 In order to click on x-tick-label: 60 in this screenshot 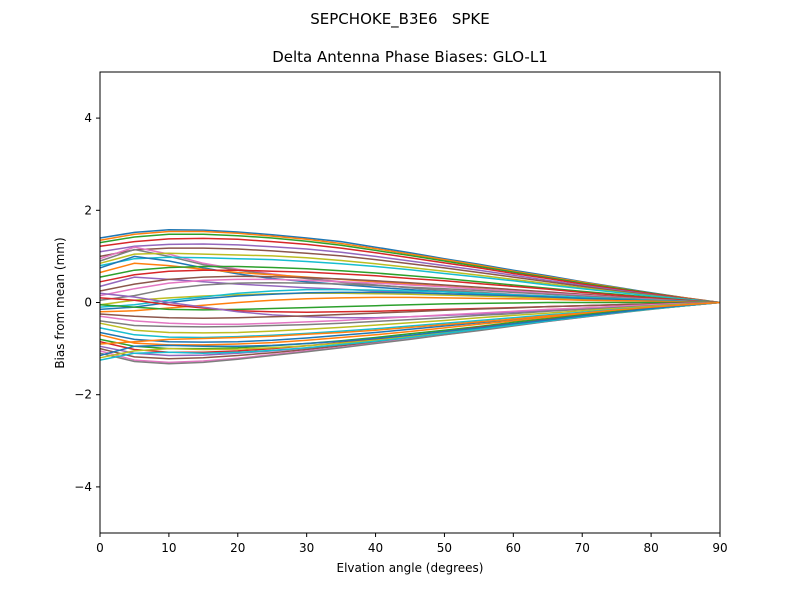, I will do `click(513, 548)`.